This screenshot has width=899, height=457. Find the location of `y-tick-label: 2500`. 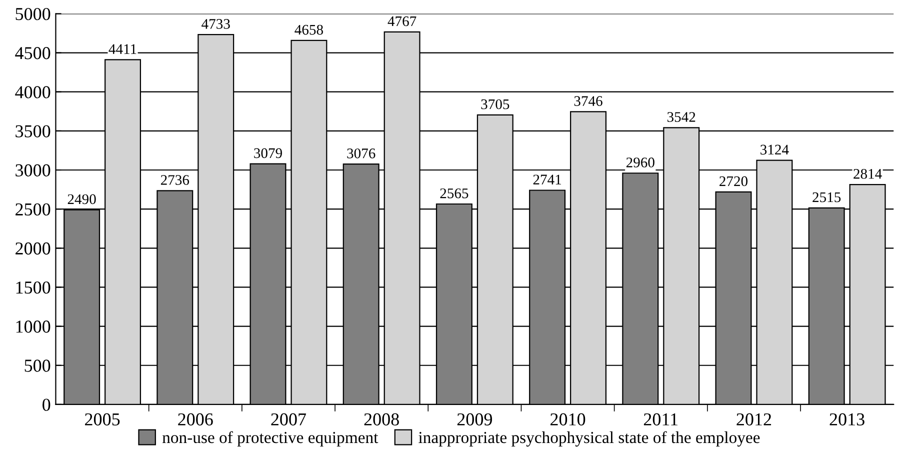

y-tick-label: 2500 is located at coordinates (33, 209).